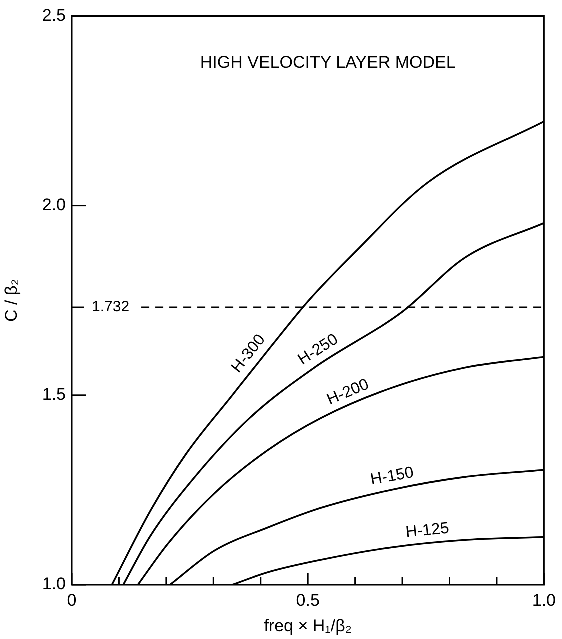  Describe the element at coordinates (72, 600) in the screenshot. I see `x-tick-label: 0` at that location.